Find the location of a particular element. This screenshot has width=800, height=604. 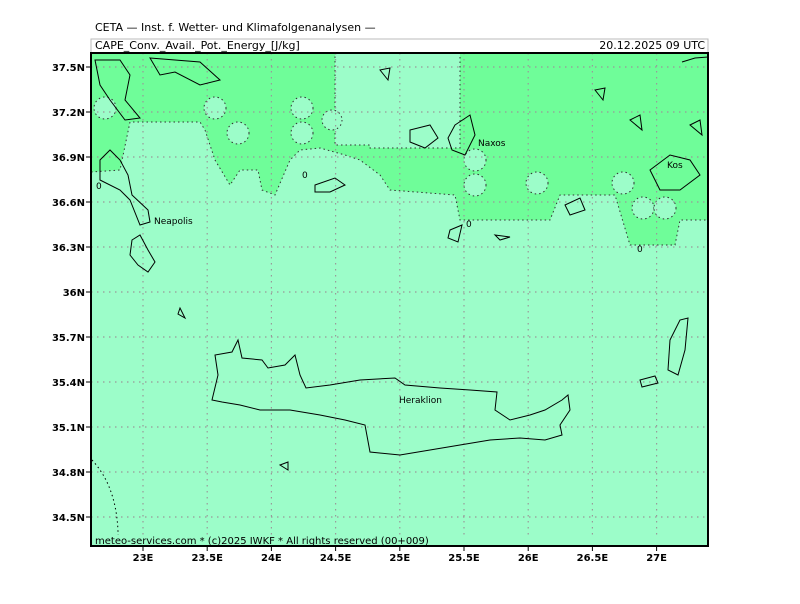

lat-label: 35.1N is located at coordinates (68, 428).